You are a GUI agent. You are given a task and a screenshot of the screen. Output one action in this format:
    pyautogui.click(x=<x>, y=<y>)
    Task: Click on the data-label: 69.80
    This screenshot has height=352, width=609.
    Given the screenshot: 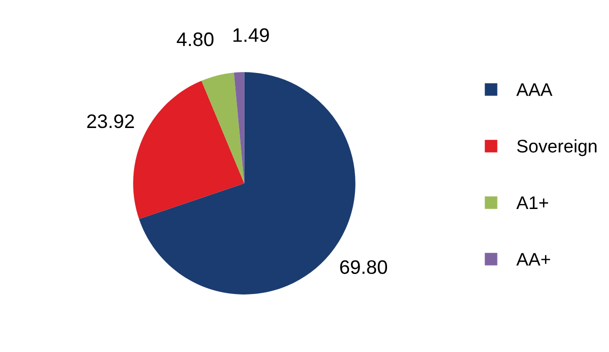 What is the action you would take?
    pyautogui.click(x=364, y=267)
    